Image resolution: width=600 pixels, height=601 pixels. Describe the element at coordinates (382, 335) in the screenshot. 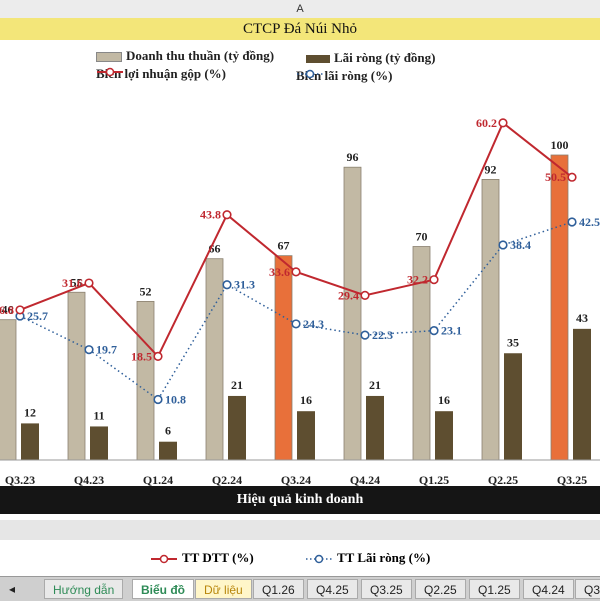

I see `net-margin-data-label: 22.3` at that location.